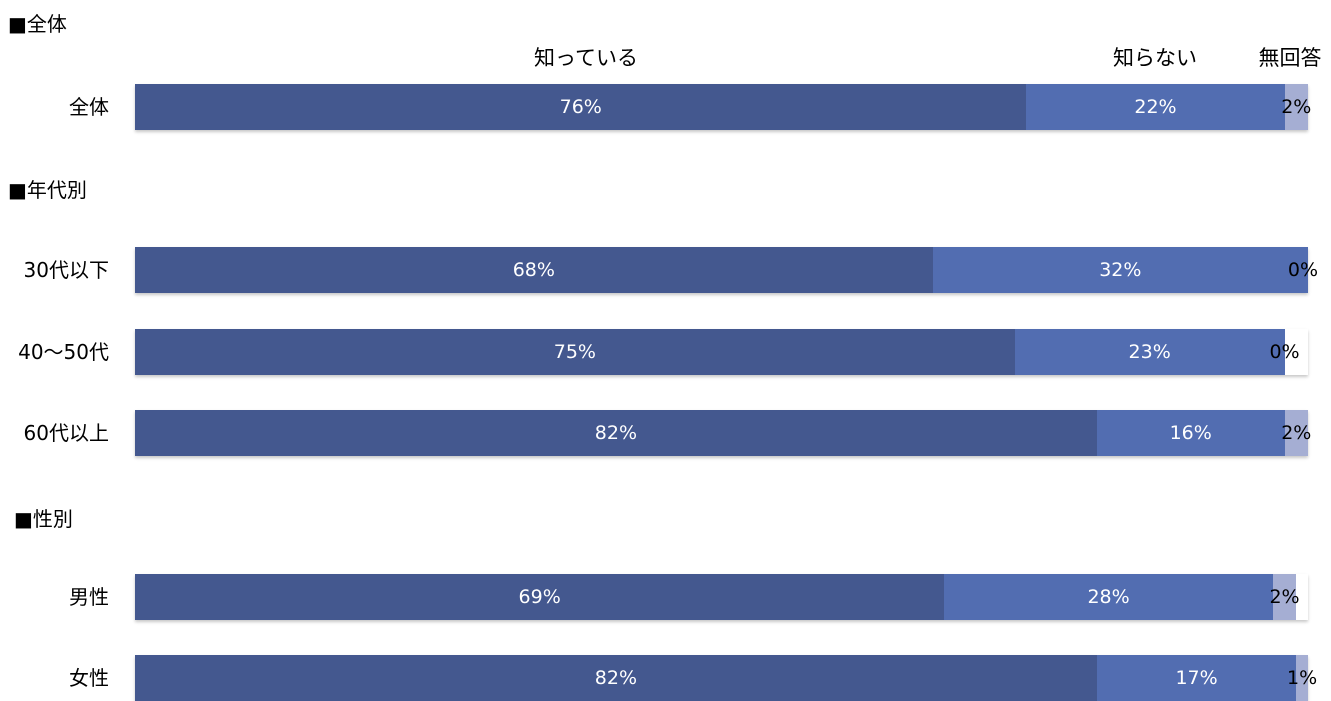 The width and height of the screenshot is (1331, 701). I want to click on data-label-dont-know: 17%, so click(1196, 678).